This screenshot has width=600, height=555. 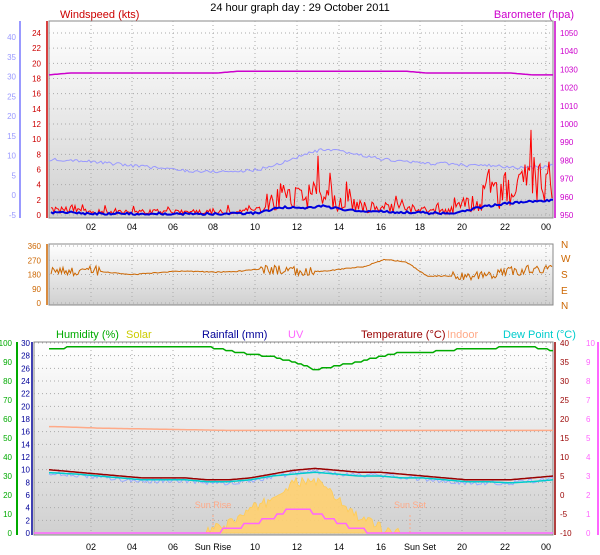 I want to click on legend-temperature: Temperature (°C), so click(x=403, y=335).